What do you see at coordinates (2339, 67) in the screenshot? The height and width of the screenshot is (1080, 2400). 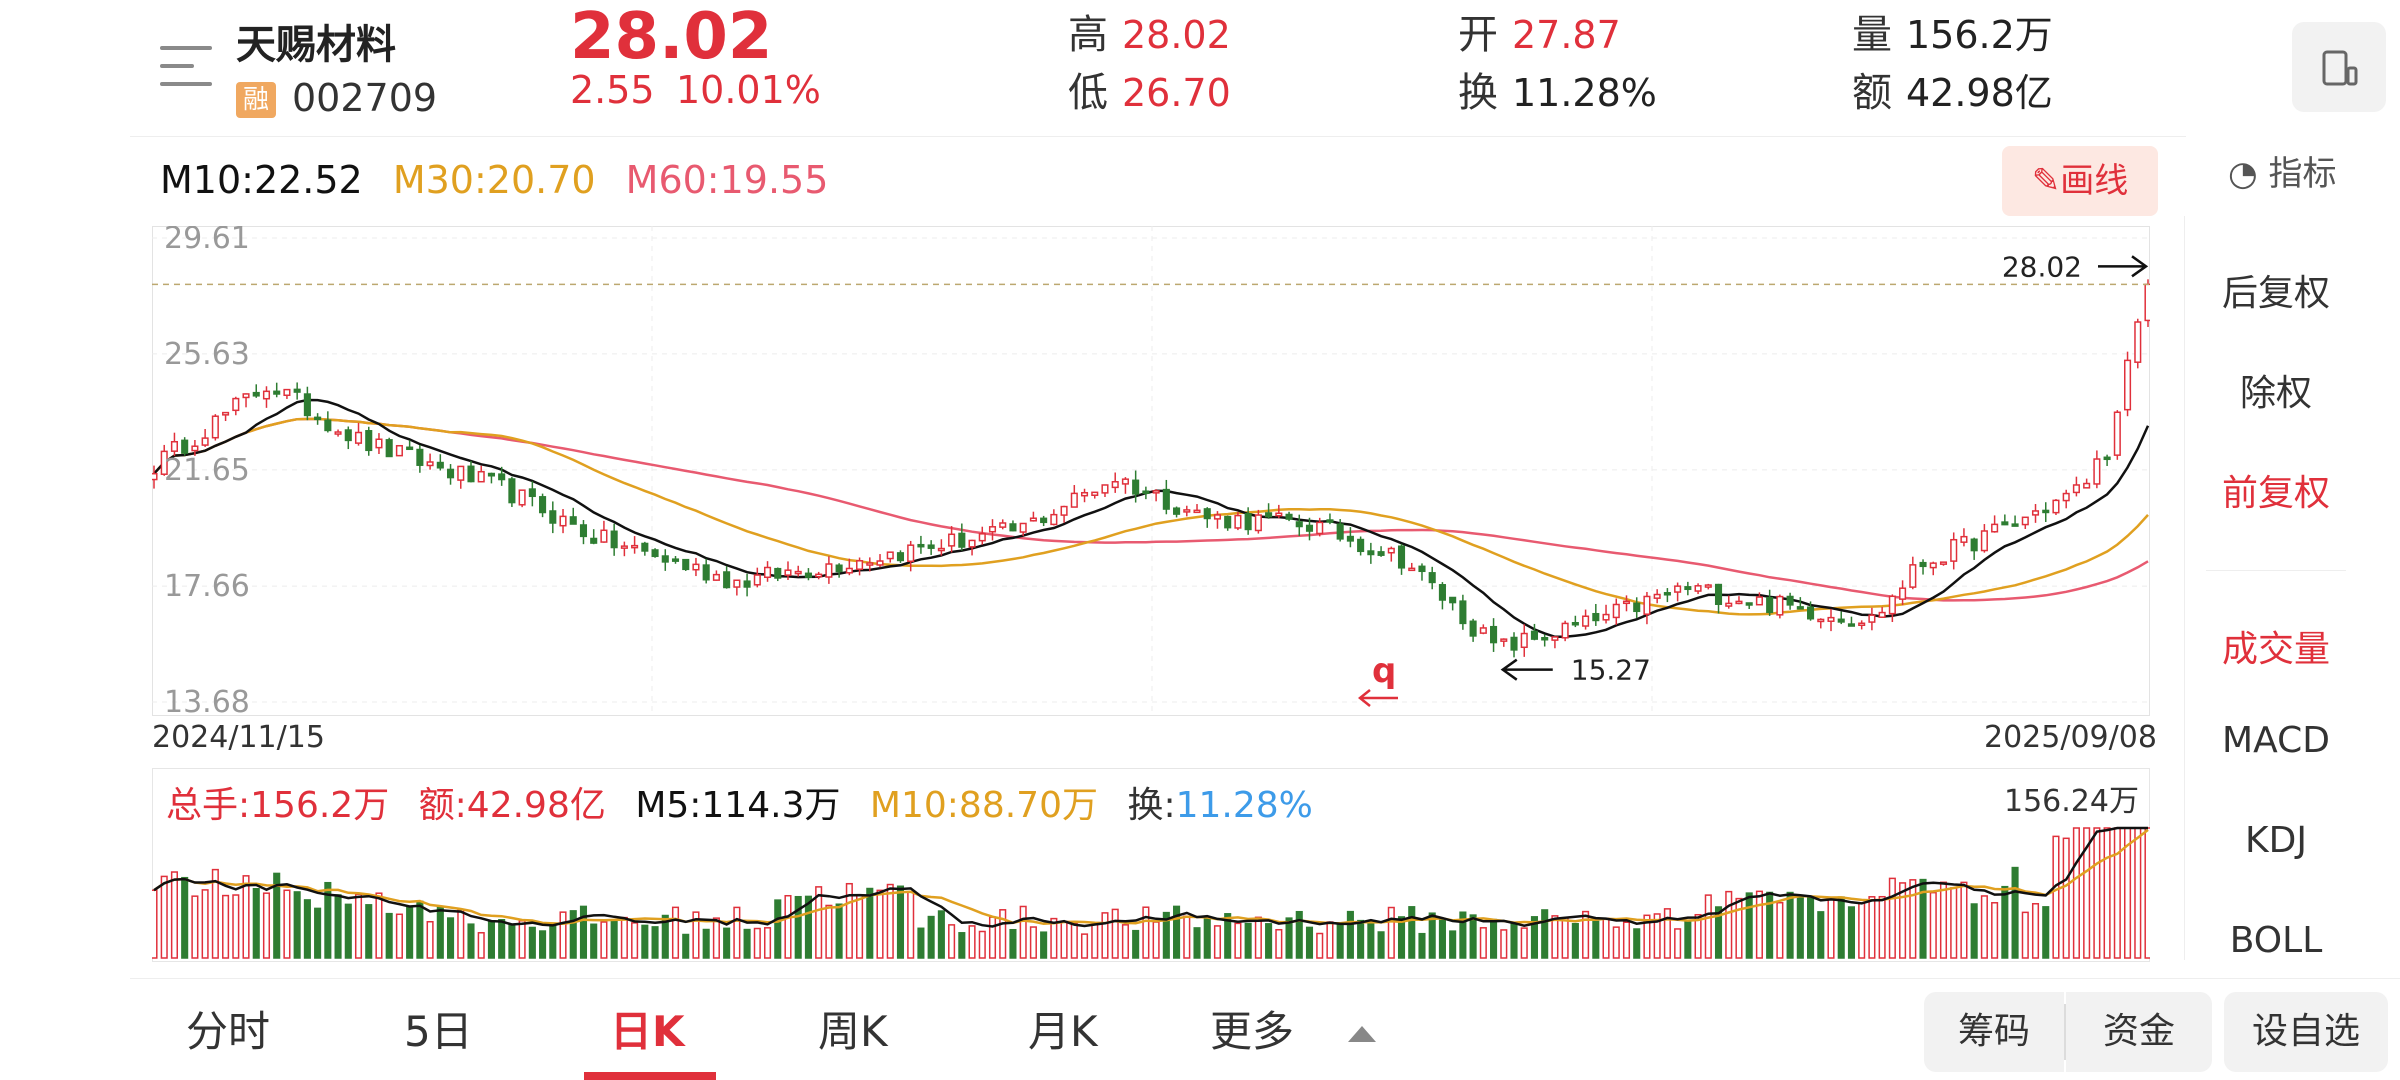 I see `device-toggle-button` at bounding box center [2339, 67].